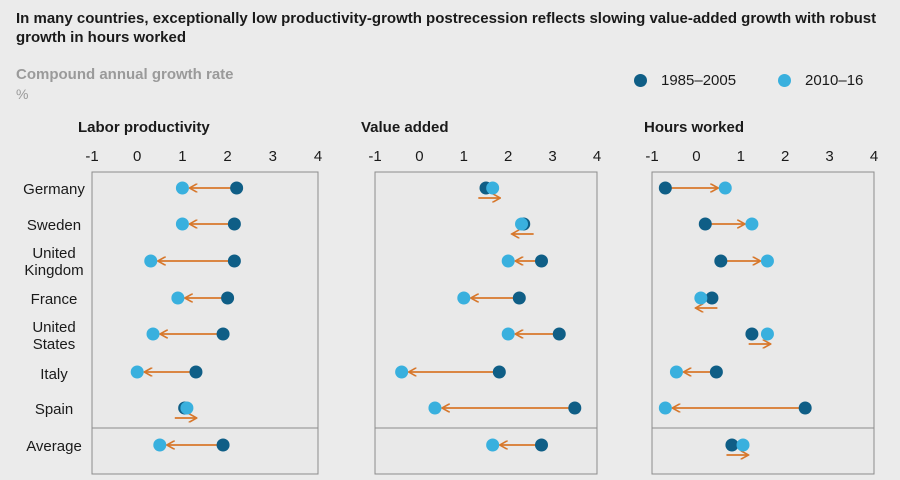 This screenshot has width=900, height=480. I want to click on tick-label-hours-worked-1: 1, so click(741, 156).